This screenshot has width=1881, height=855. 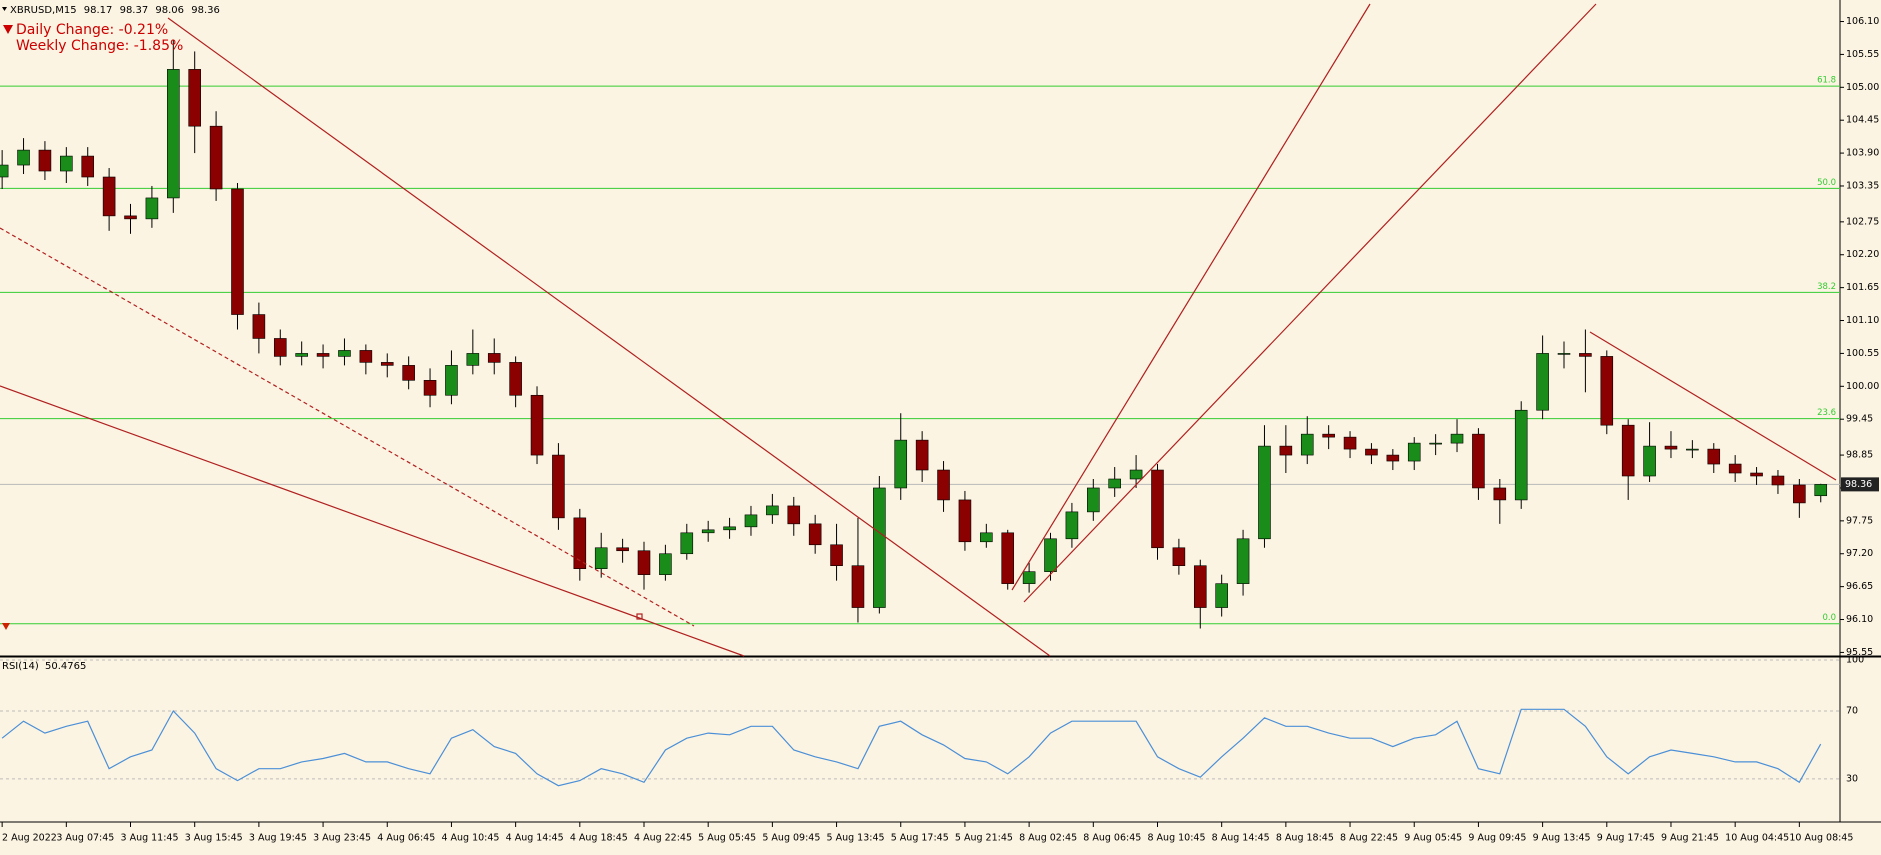 What do you see at coordinates (99, 46) in the screenshot?
I see `weekly-change: Weekly Change: -1.85%` at bounding box center [99, 46].